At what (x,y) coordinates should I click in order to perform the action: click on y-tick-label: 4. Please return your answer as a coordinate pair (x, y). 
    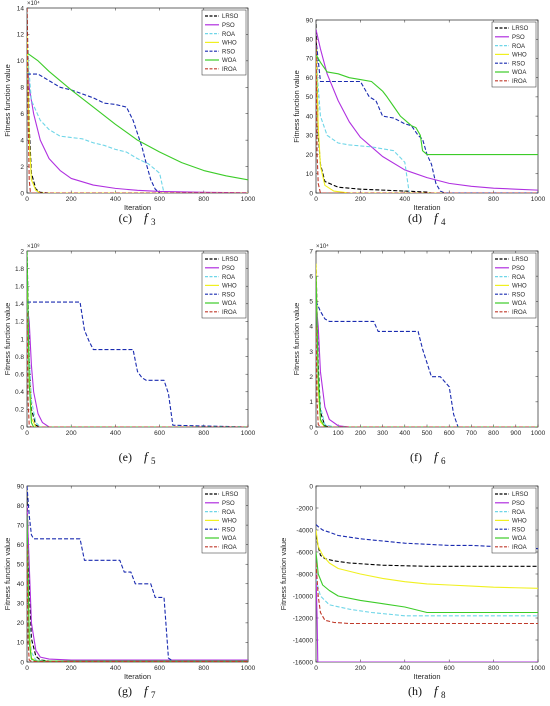
    Looking at the image, I should click on (311, 327).